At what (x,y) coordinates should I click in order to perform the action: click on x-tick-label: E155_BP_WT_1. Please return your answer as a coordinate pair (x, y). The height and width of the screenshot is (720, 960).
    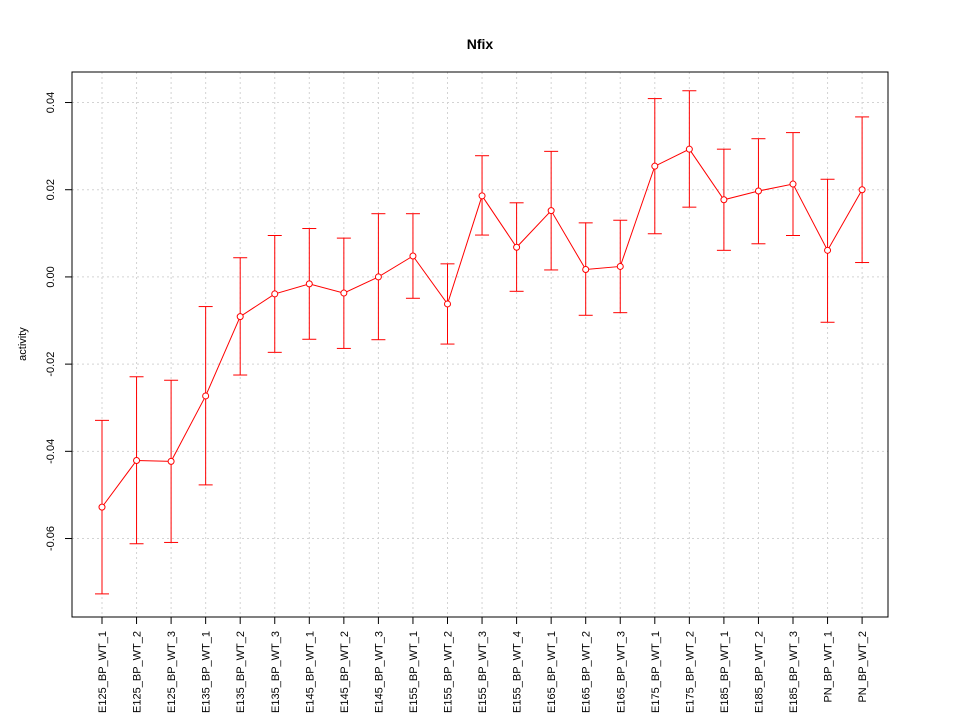
    Looking at the image, I should click on (414, 672).